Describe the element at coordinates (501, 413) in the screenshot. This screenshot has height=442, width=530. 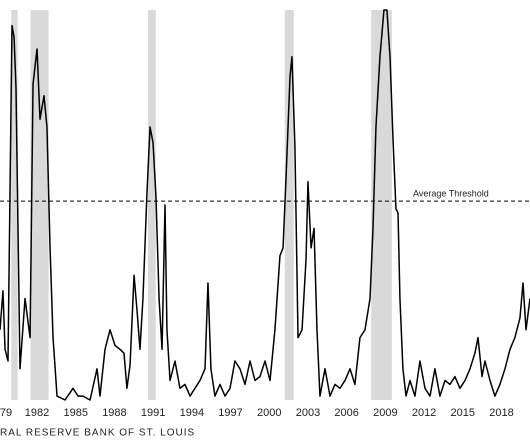
I see `x-tick-label: 2018` at that location.